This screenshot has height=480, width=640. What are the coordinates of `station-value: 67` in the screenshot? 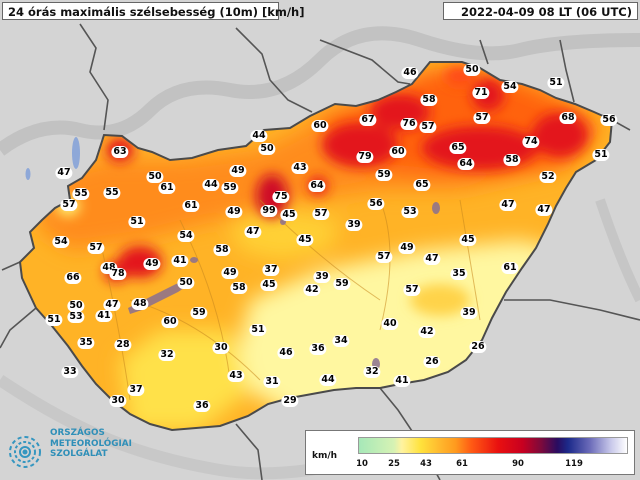 It's located at (368, 120).